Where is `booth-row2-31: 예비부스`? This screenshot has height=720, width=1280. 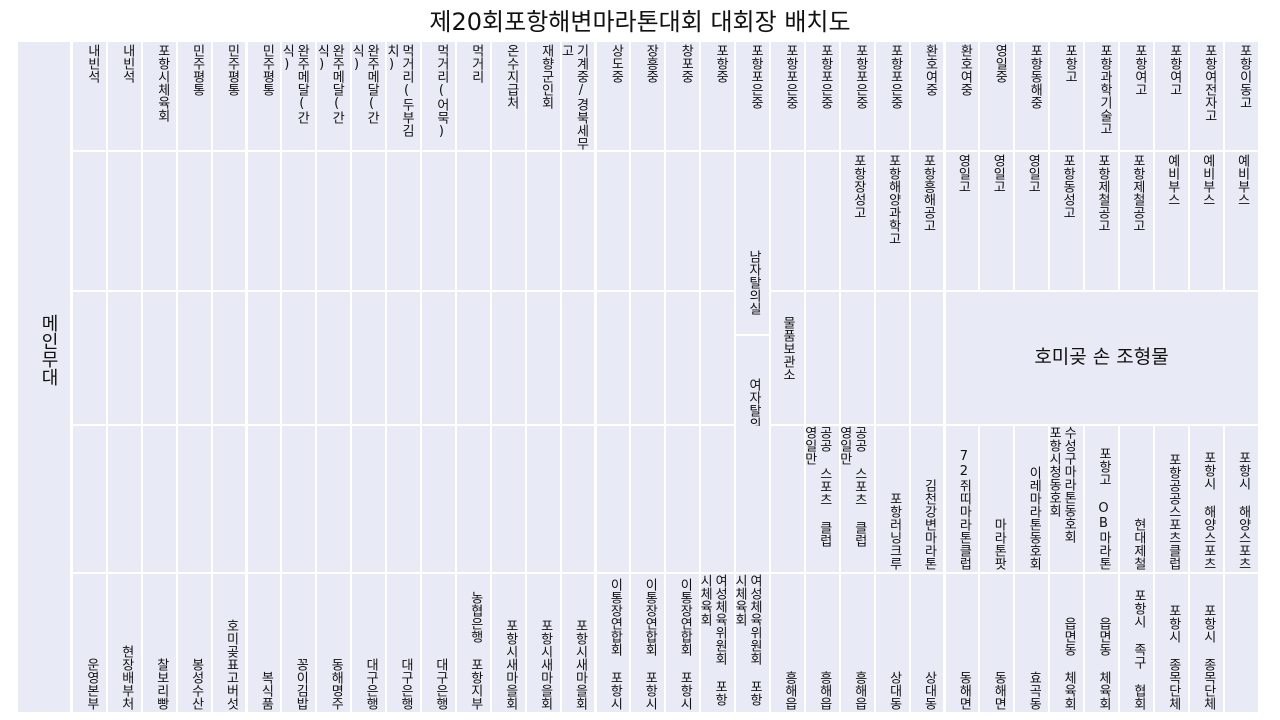 booth-row2-31: 예비부스 is located at coordinates (1171, 221).